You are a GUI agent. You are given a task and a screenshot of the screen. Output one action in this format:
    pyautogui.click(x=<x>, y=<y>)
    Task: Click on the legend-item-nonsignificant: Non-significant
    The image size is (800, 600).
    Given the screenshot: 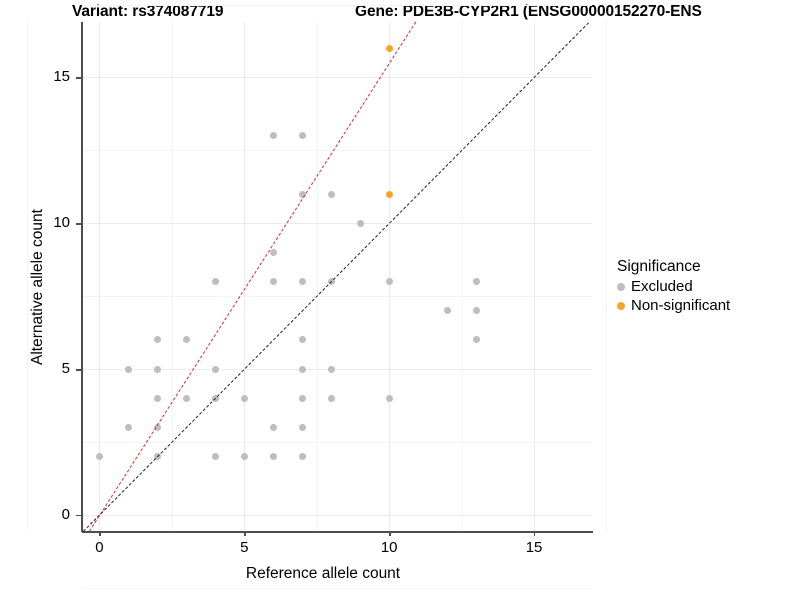 What is the action you would take?
    pyautogui.click(x=673, y=305)
    